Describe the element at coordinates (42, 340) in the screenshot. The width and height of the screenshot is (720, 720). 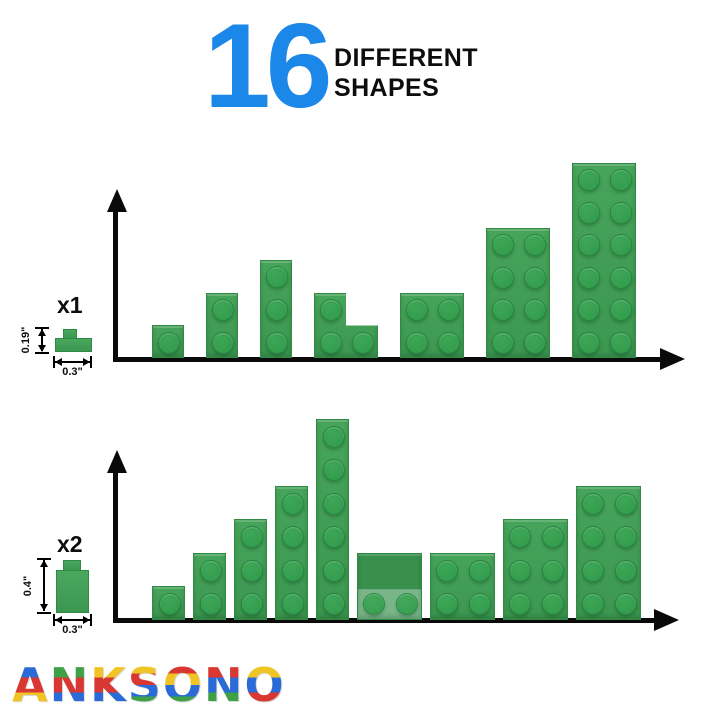
I see `height-dim-line` at that location.